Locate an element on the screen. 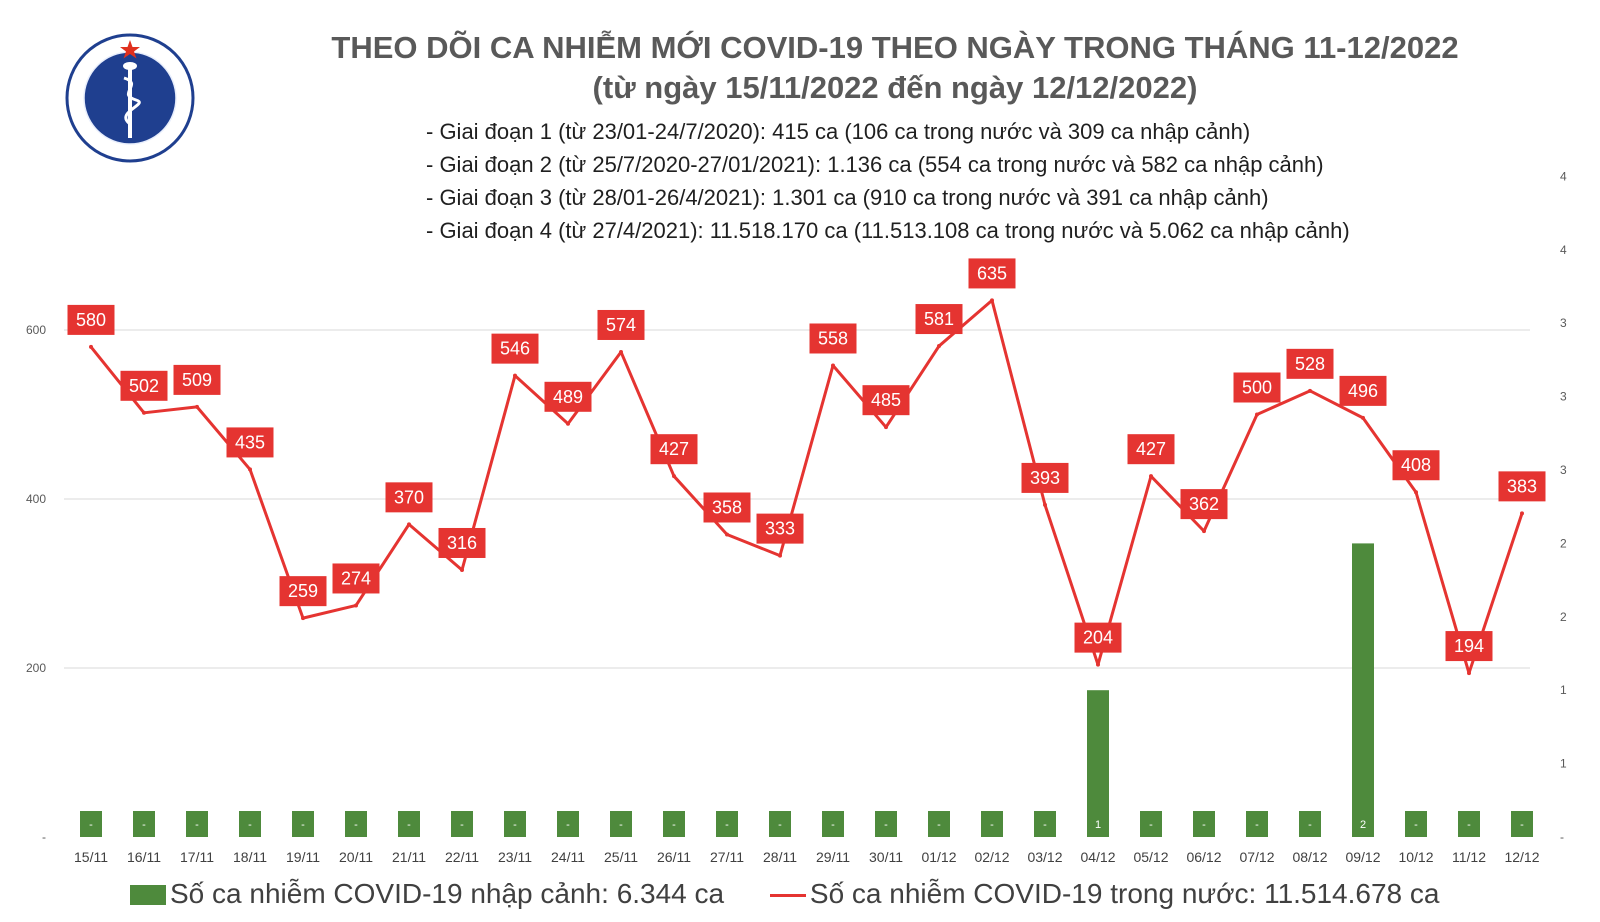  x-tick-label: 06/12 is located at coordinates (1203, 857).